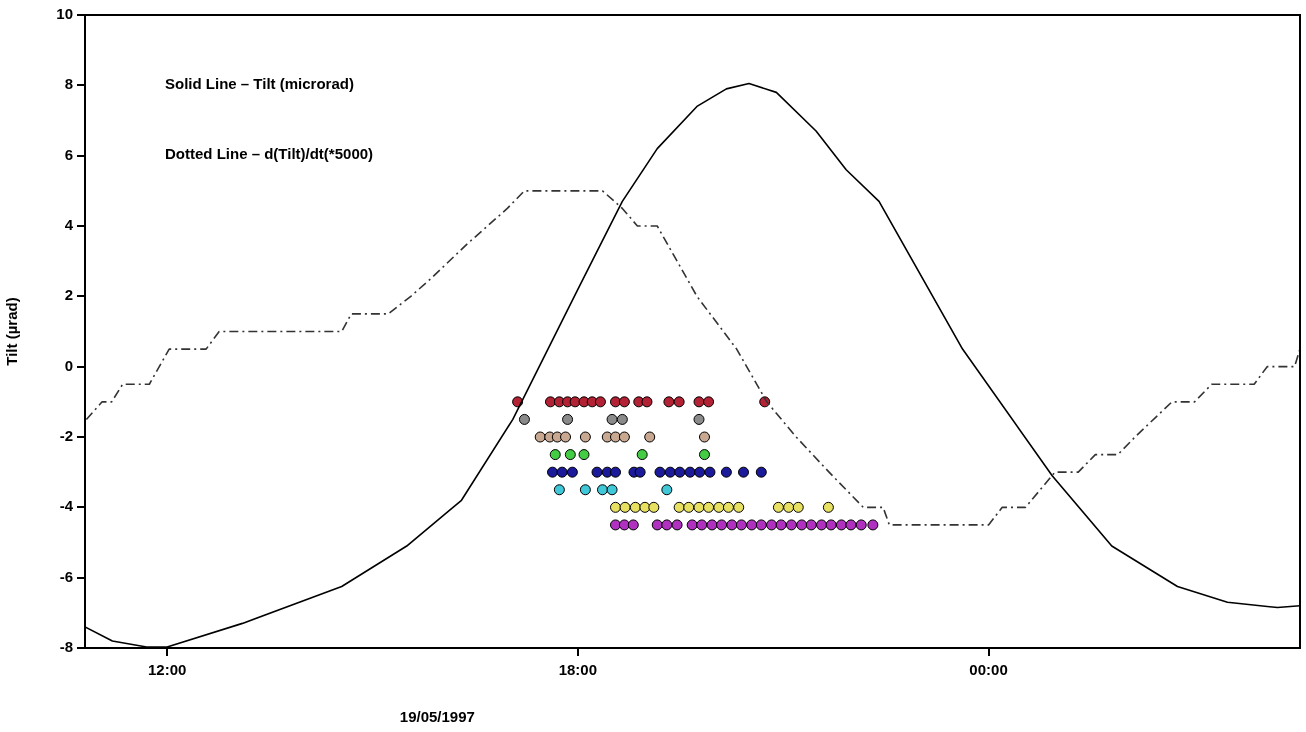  I want to click on y-tick-label: 10, so click(64, 14).